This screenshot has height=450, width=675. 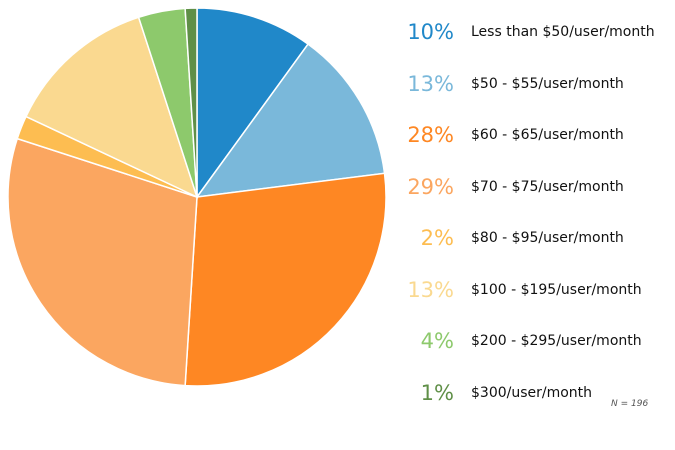 I want to click on legend-item: 2% $80 - $95/user/month, so click(x=532, y=238).